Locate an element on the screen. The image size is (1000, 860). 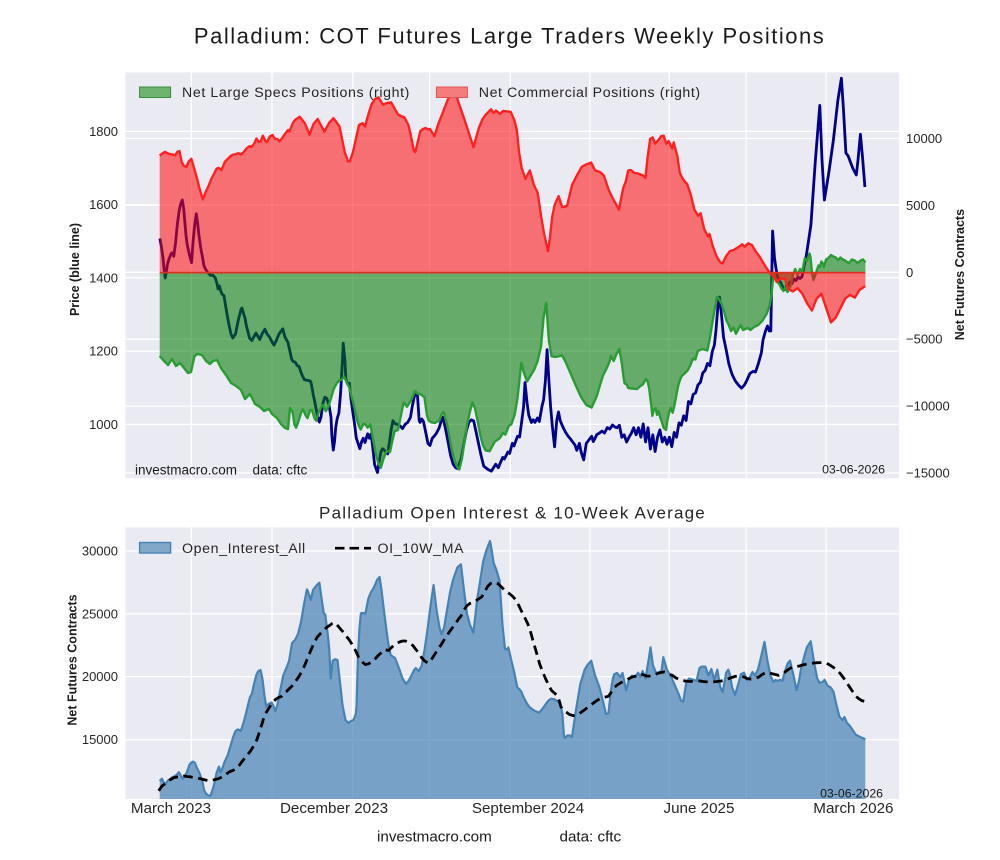
svg-text: Open_Interest_All is located at coordinates (244, 549).